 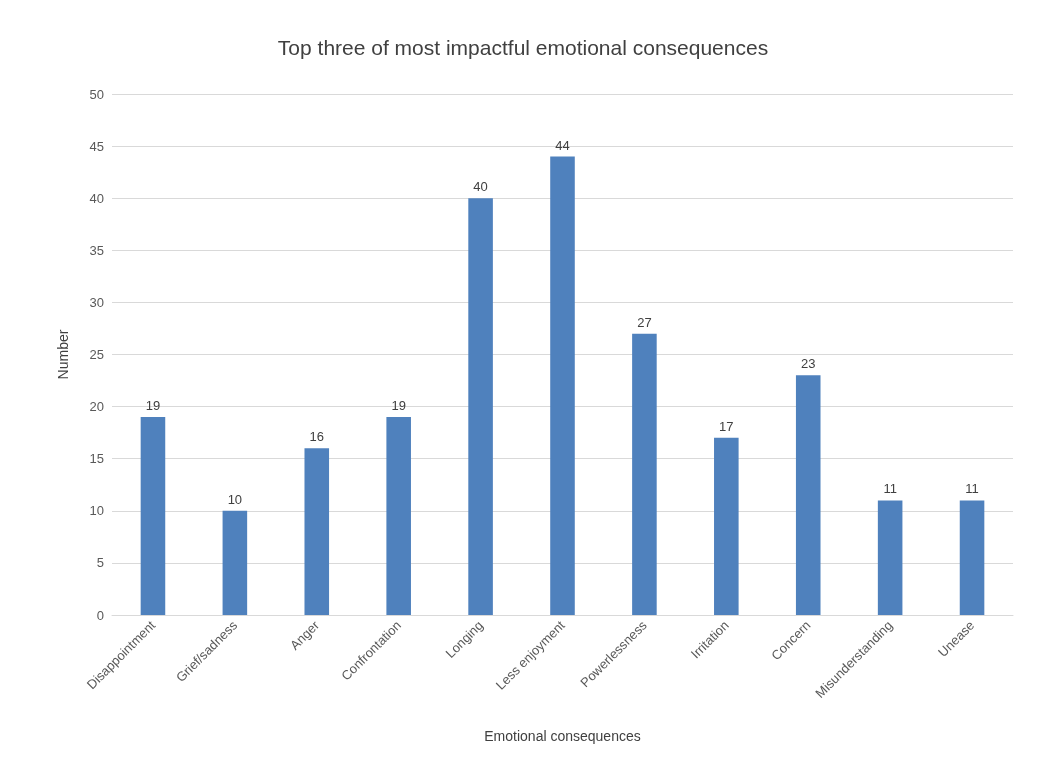 I want to click on y-tick-label: 5, so click(x=100, y=563).